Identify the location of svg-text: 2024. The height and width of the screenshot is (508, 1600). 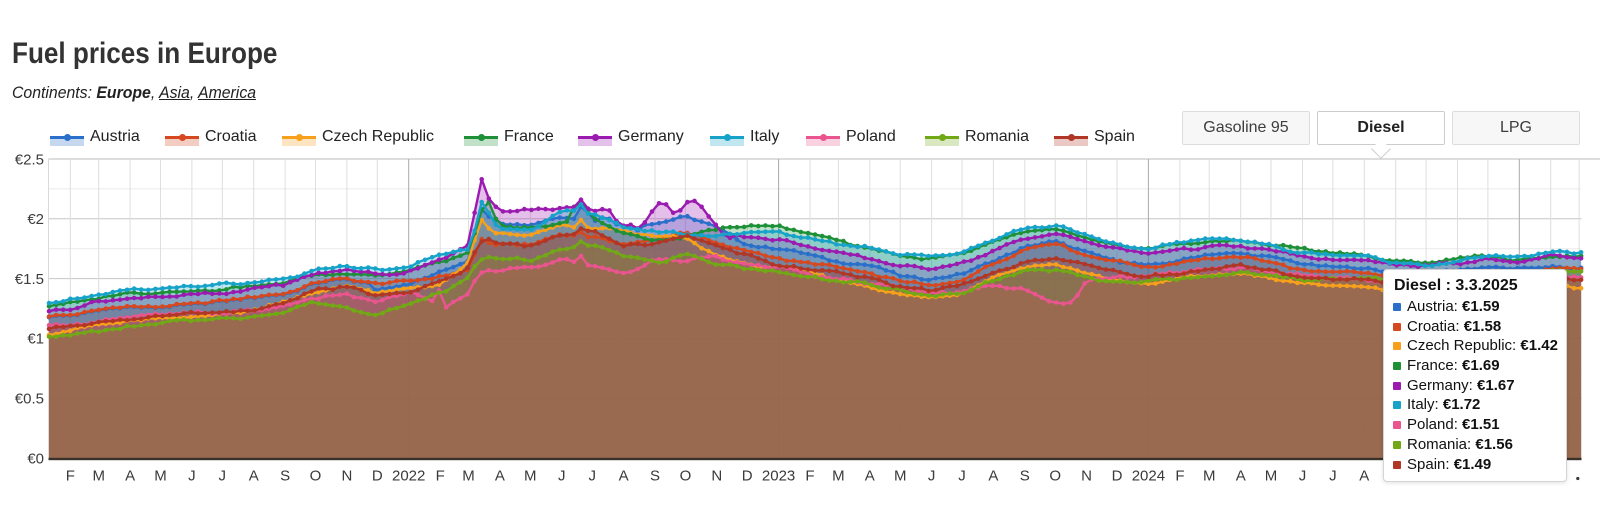
(1148, 476).